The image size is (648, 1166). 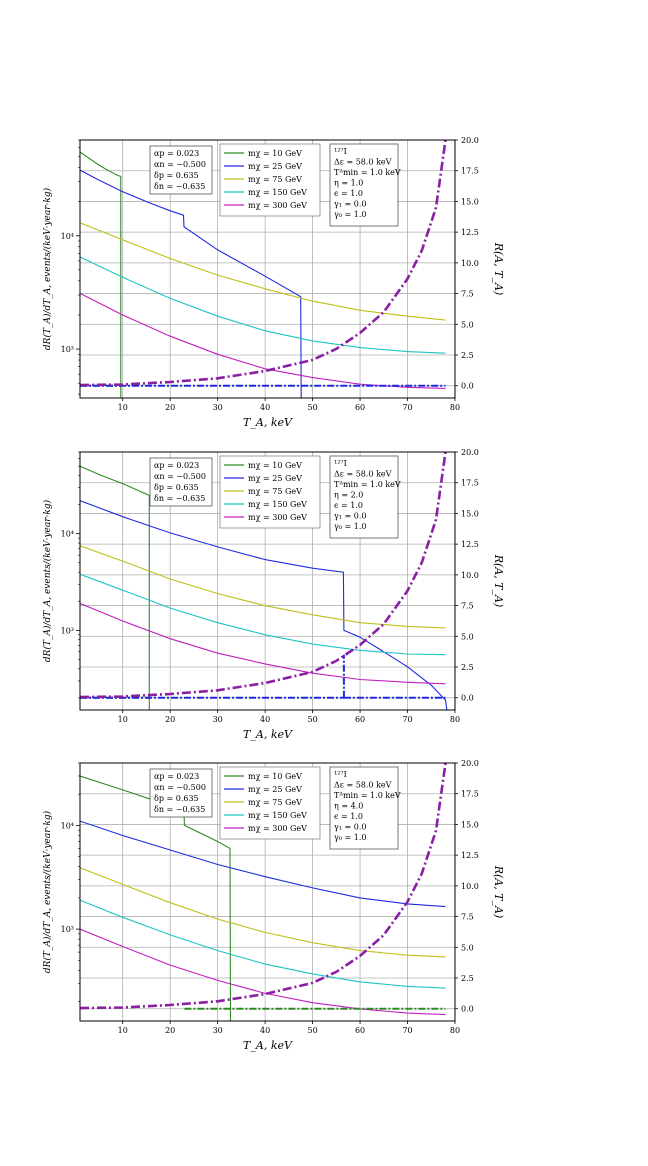 What do you see at coordinates (467, 947) in the screenshot?
I see `y2-tick-label: 5.0` at bounding box center [467, 947].